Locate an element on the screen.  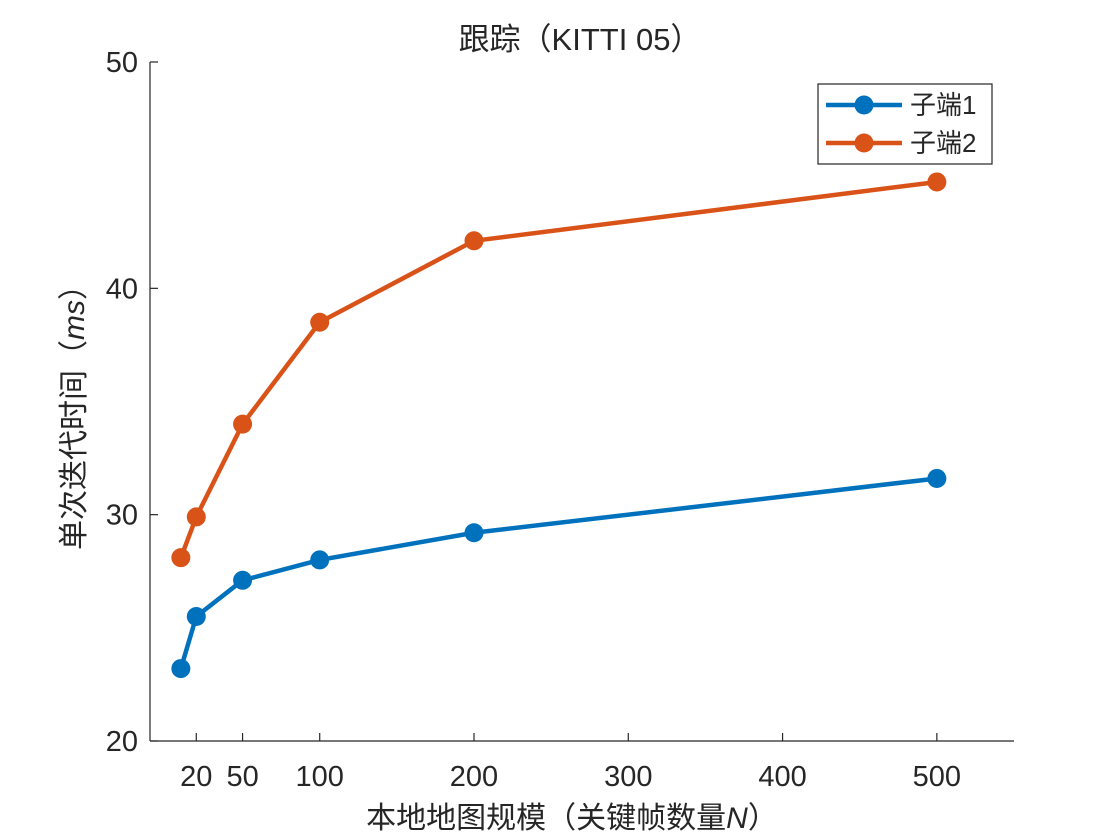
y-axis-title-unit: ms is located at coordinates (74, 320).